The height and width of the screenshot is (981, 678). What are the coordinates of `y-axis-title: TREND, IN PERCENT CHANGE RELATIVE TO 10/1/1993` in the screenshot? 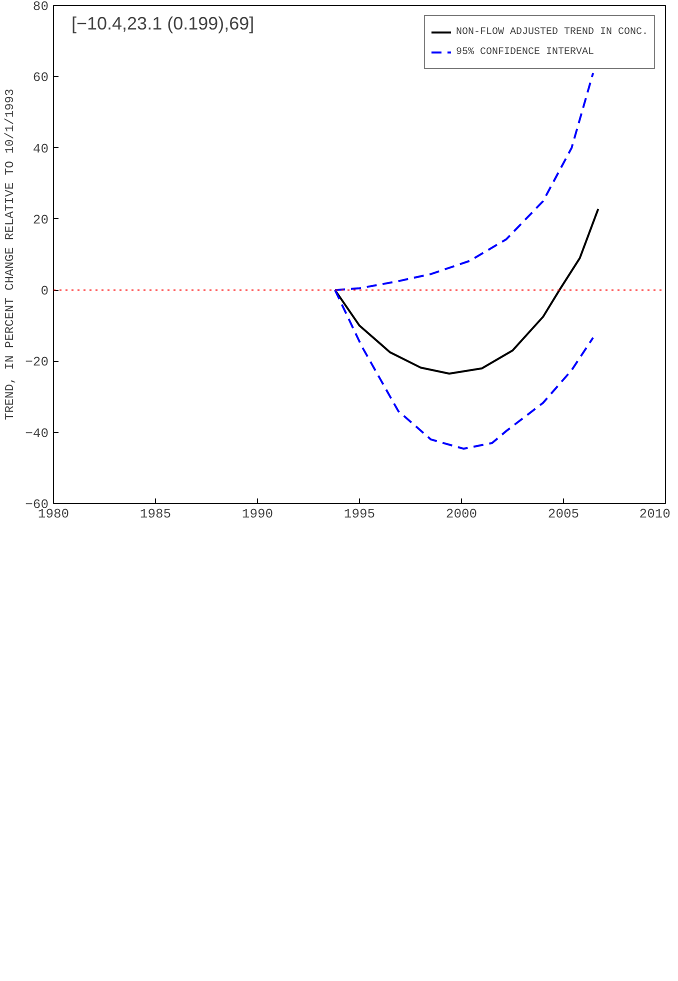 It's located at (10, 254).